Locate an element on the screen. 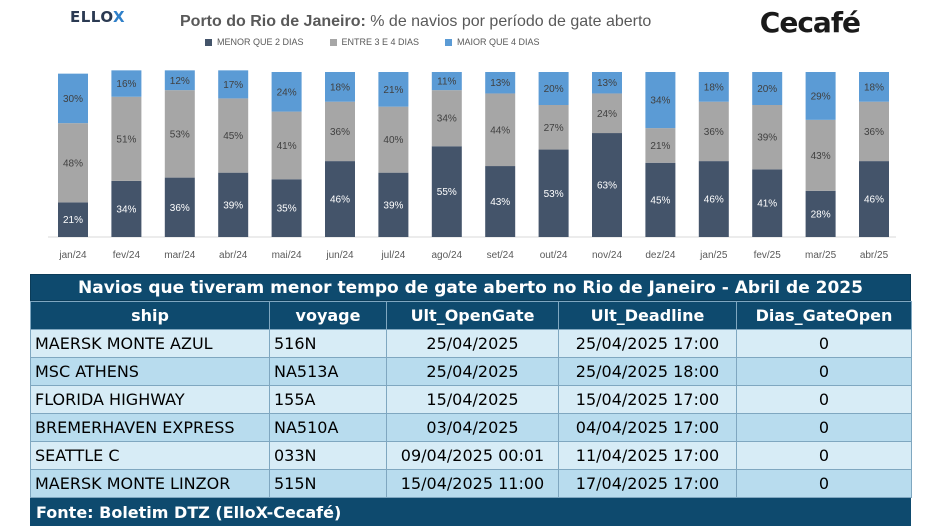  data-label: 51% is located at coordinates (126, 139).